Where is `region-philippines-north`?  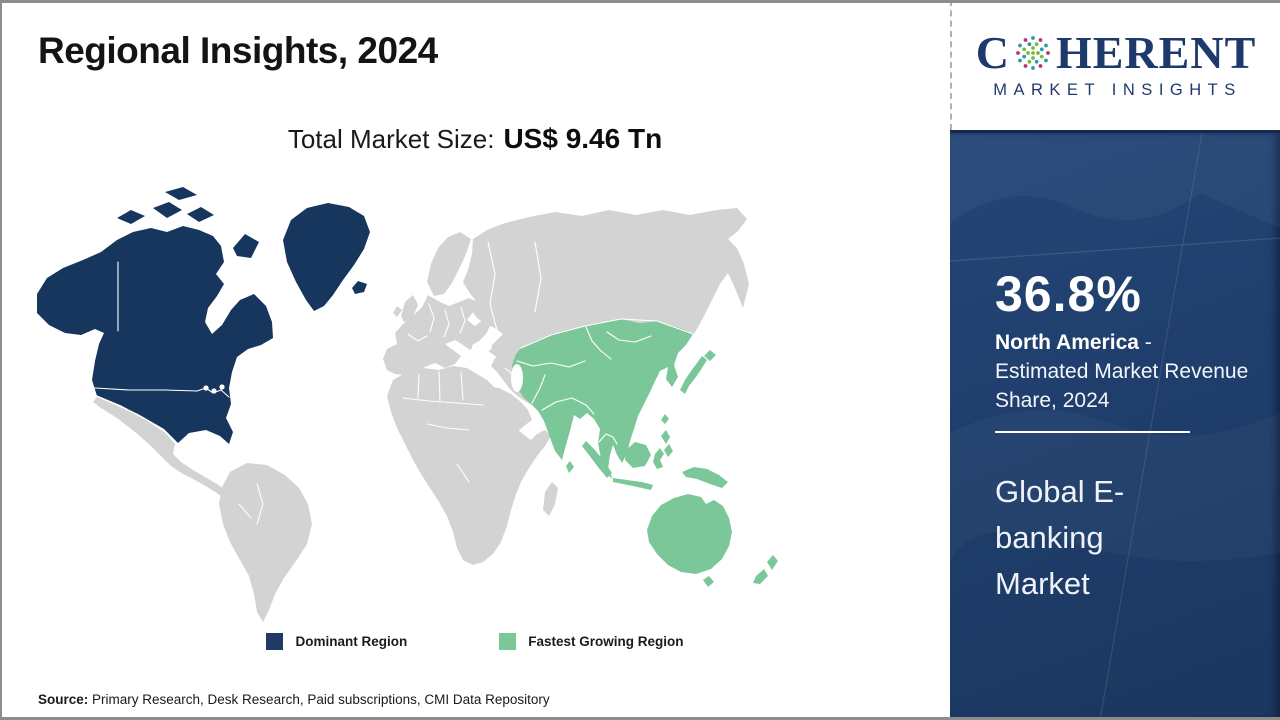 region-philippines-north is located at coordinates (665, 437).